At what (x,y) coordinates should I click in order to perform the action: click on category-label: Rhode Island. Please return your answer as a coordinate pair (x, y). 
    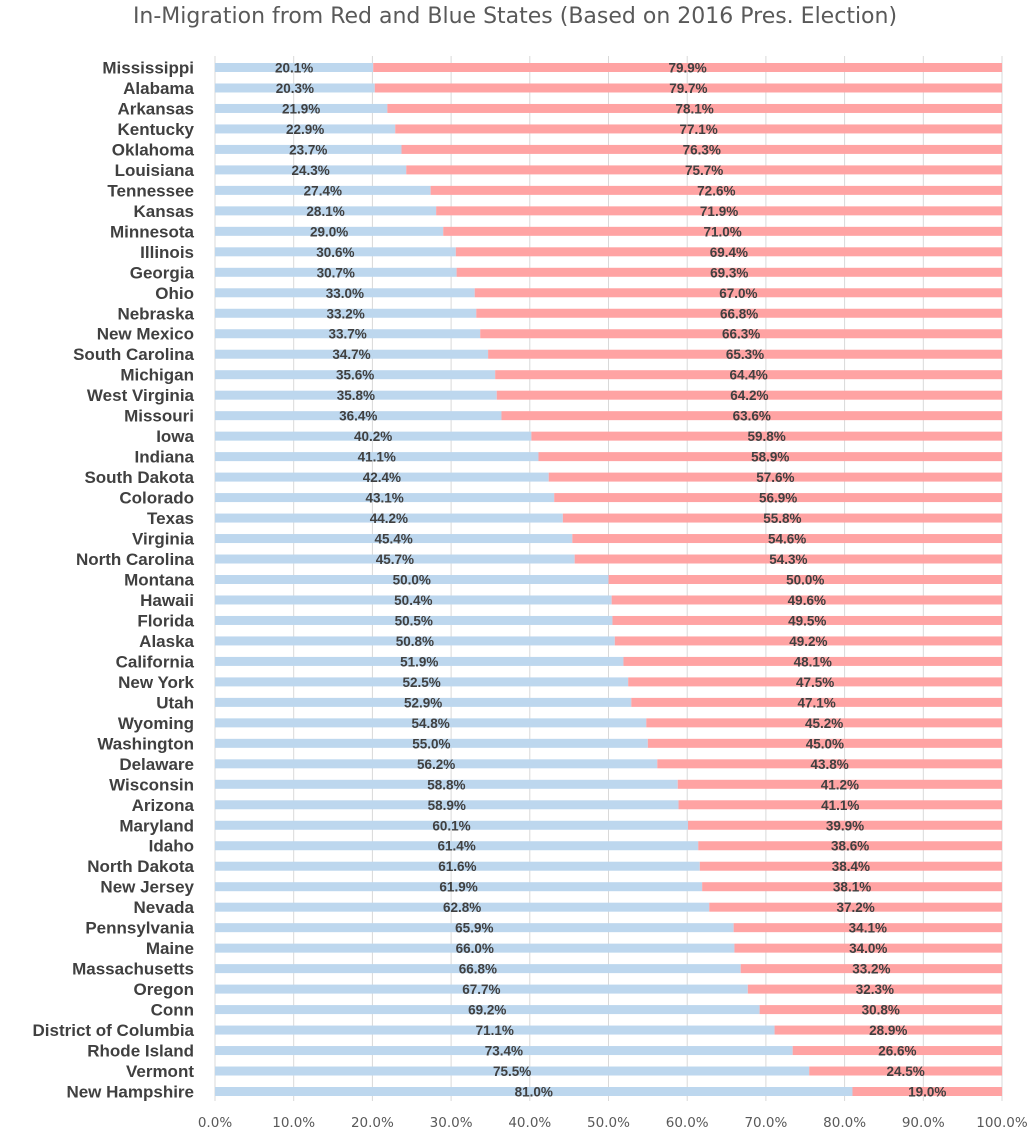
    Looking at the image, I should click on (140, 1051).